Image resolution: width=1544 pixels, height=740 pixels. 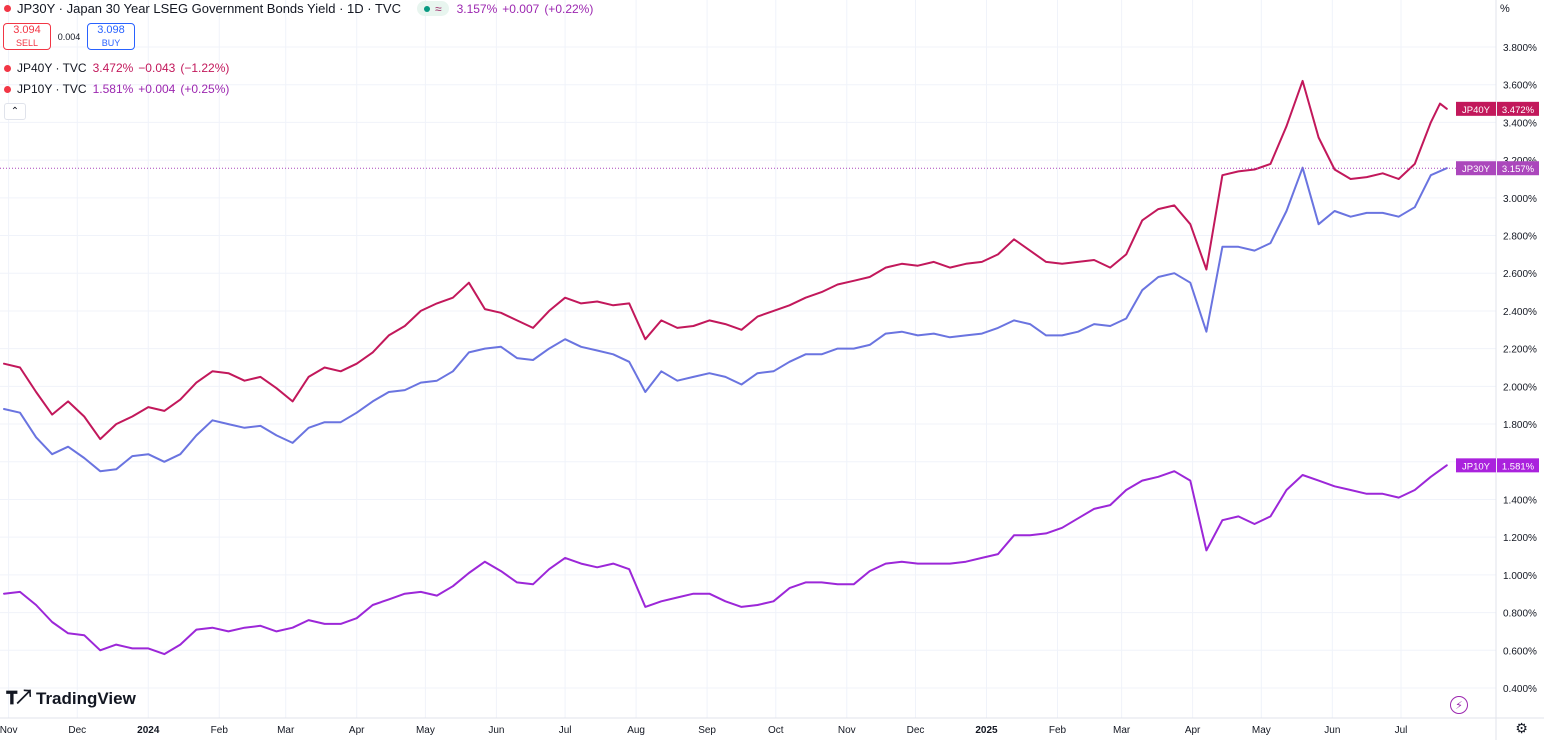 What do you see at coordinates (521, 8) in the screenshot?
I see `change-value: +0.007` at bounding box center [521, 8].